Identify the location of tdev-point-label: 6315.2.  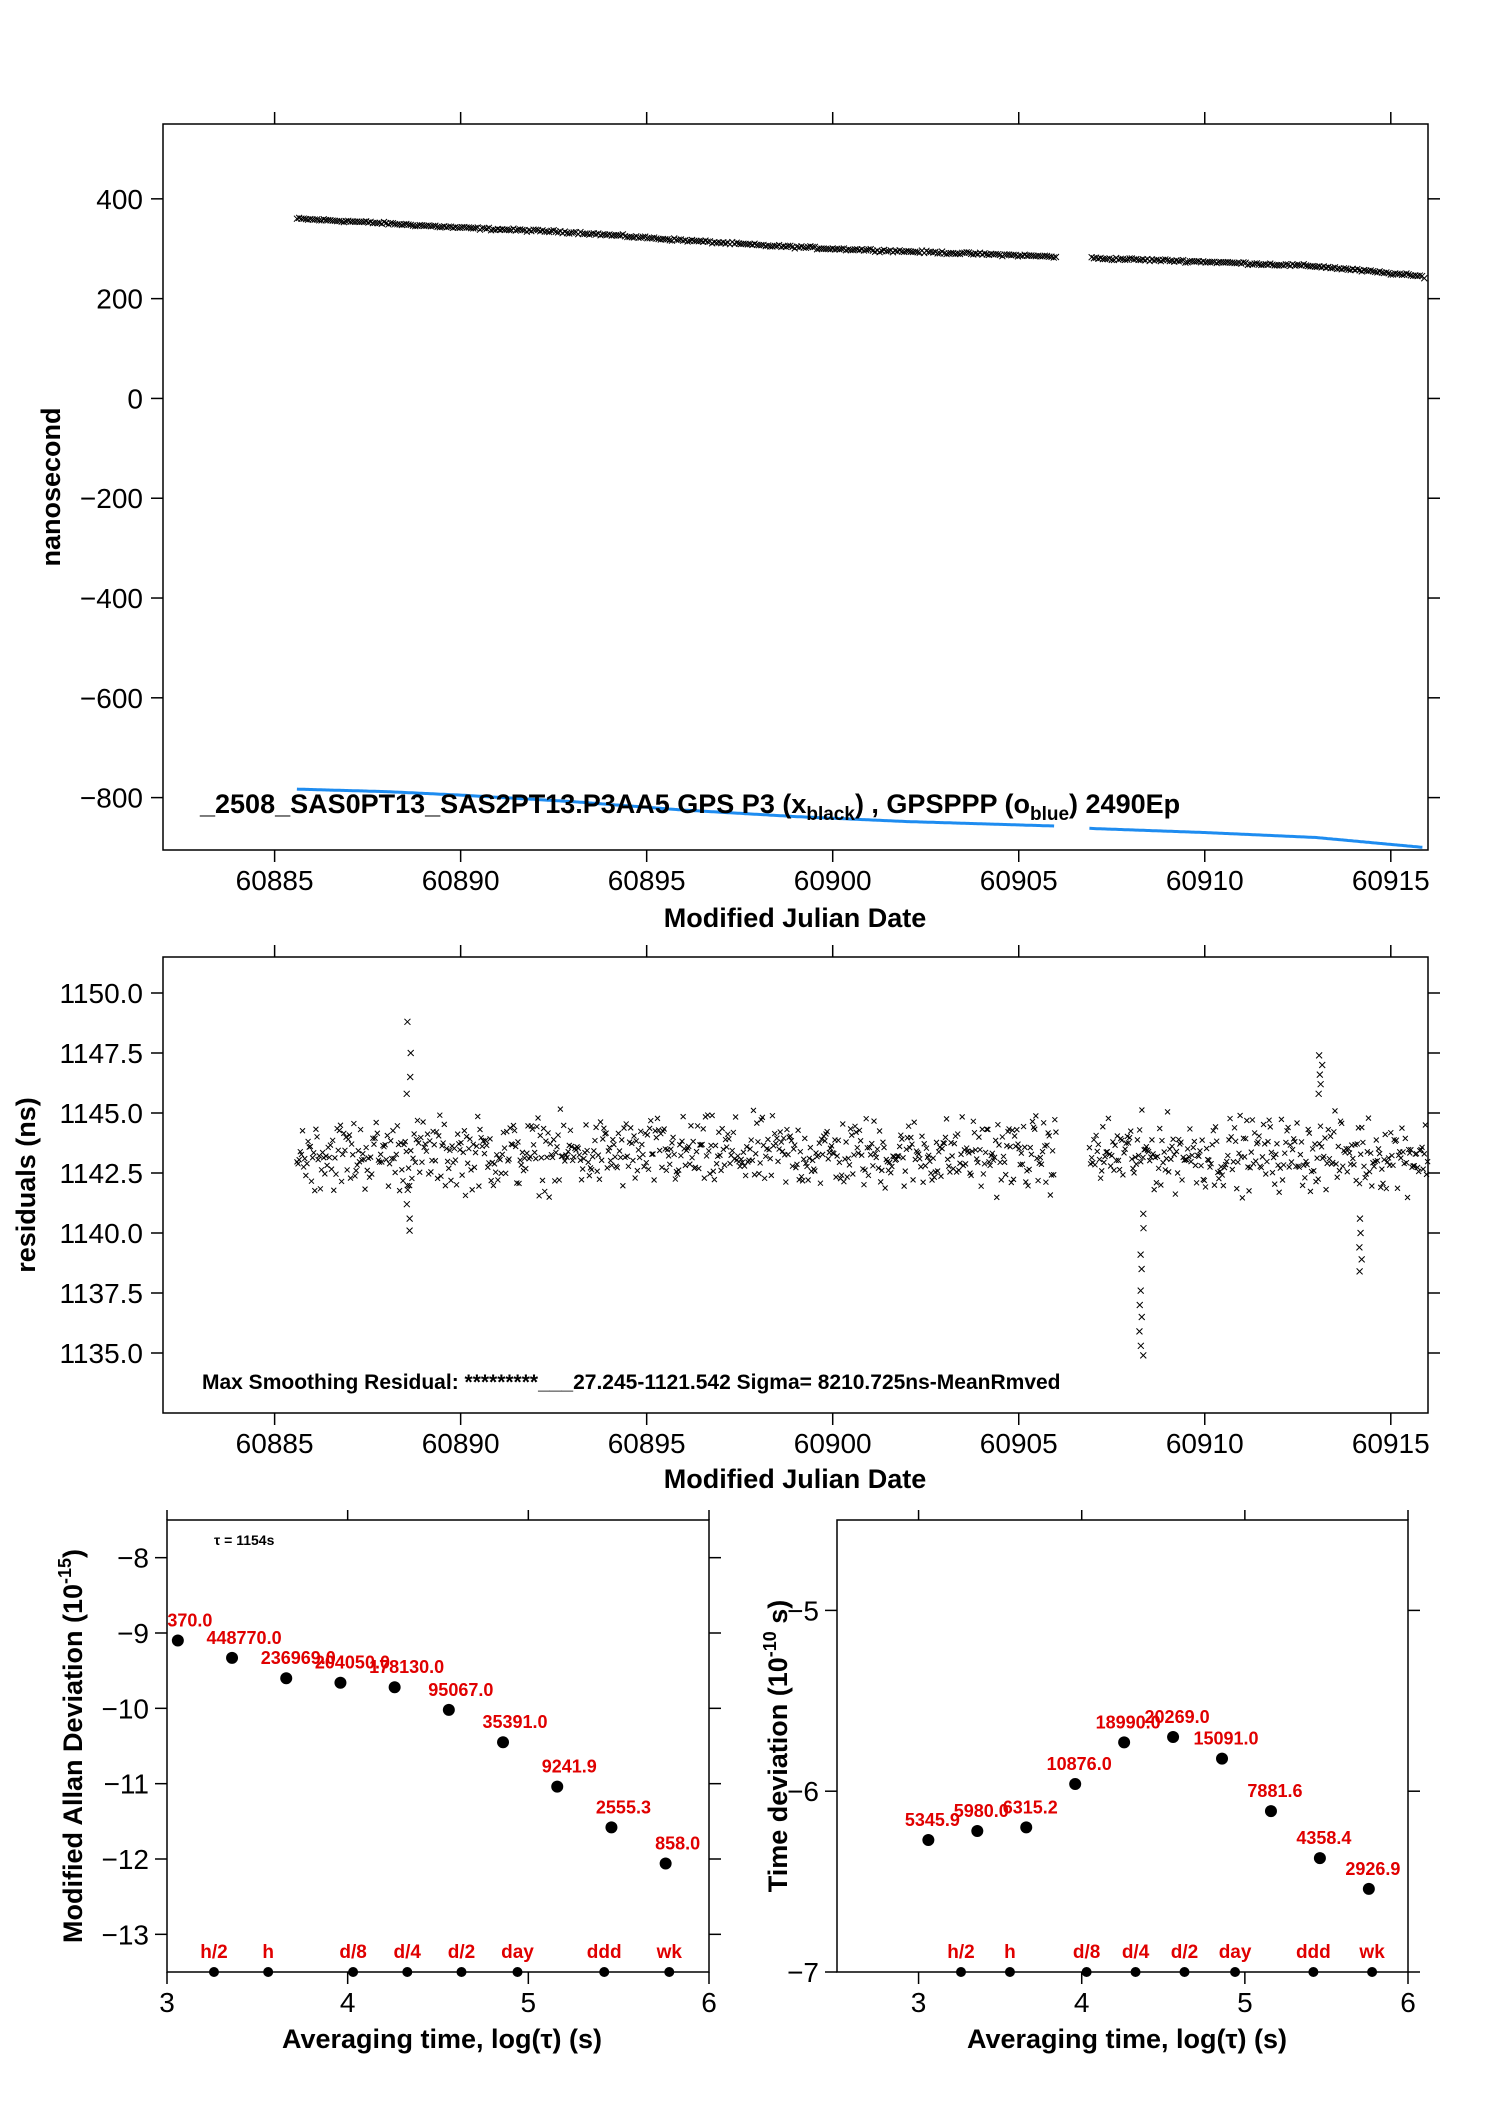
(1030, 1807).